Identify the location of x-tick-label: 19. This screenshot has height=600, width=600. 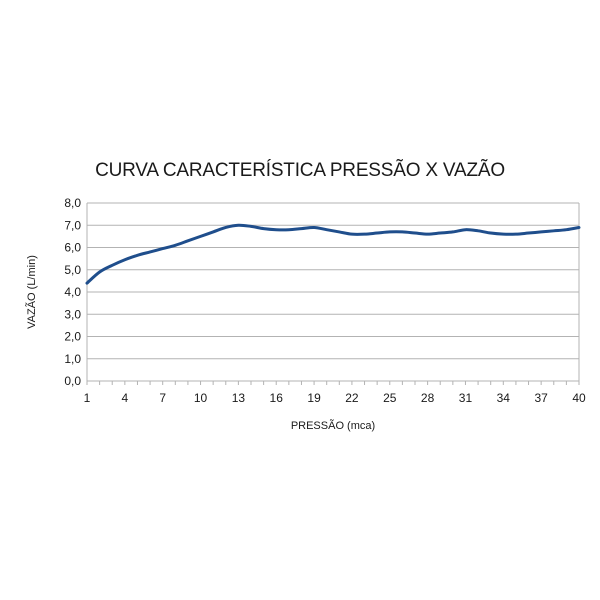
(314, 398).